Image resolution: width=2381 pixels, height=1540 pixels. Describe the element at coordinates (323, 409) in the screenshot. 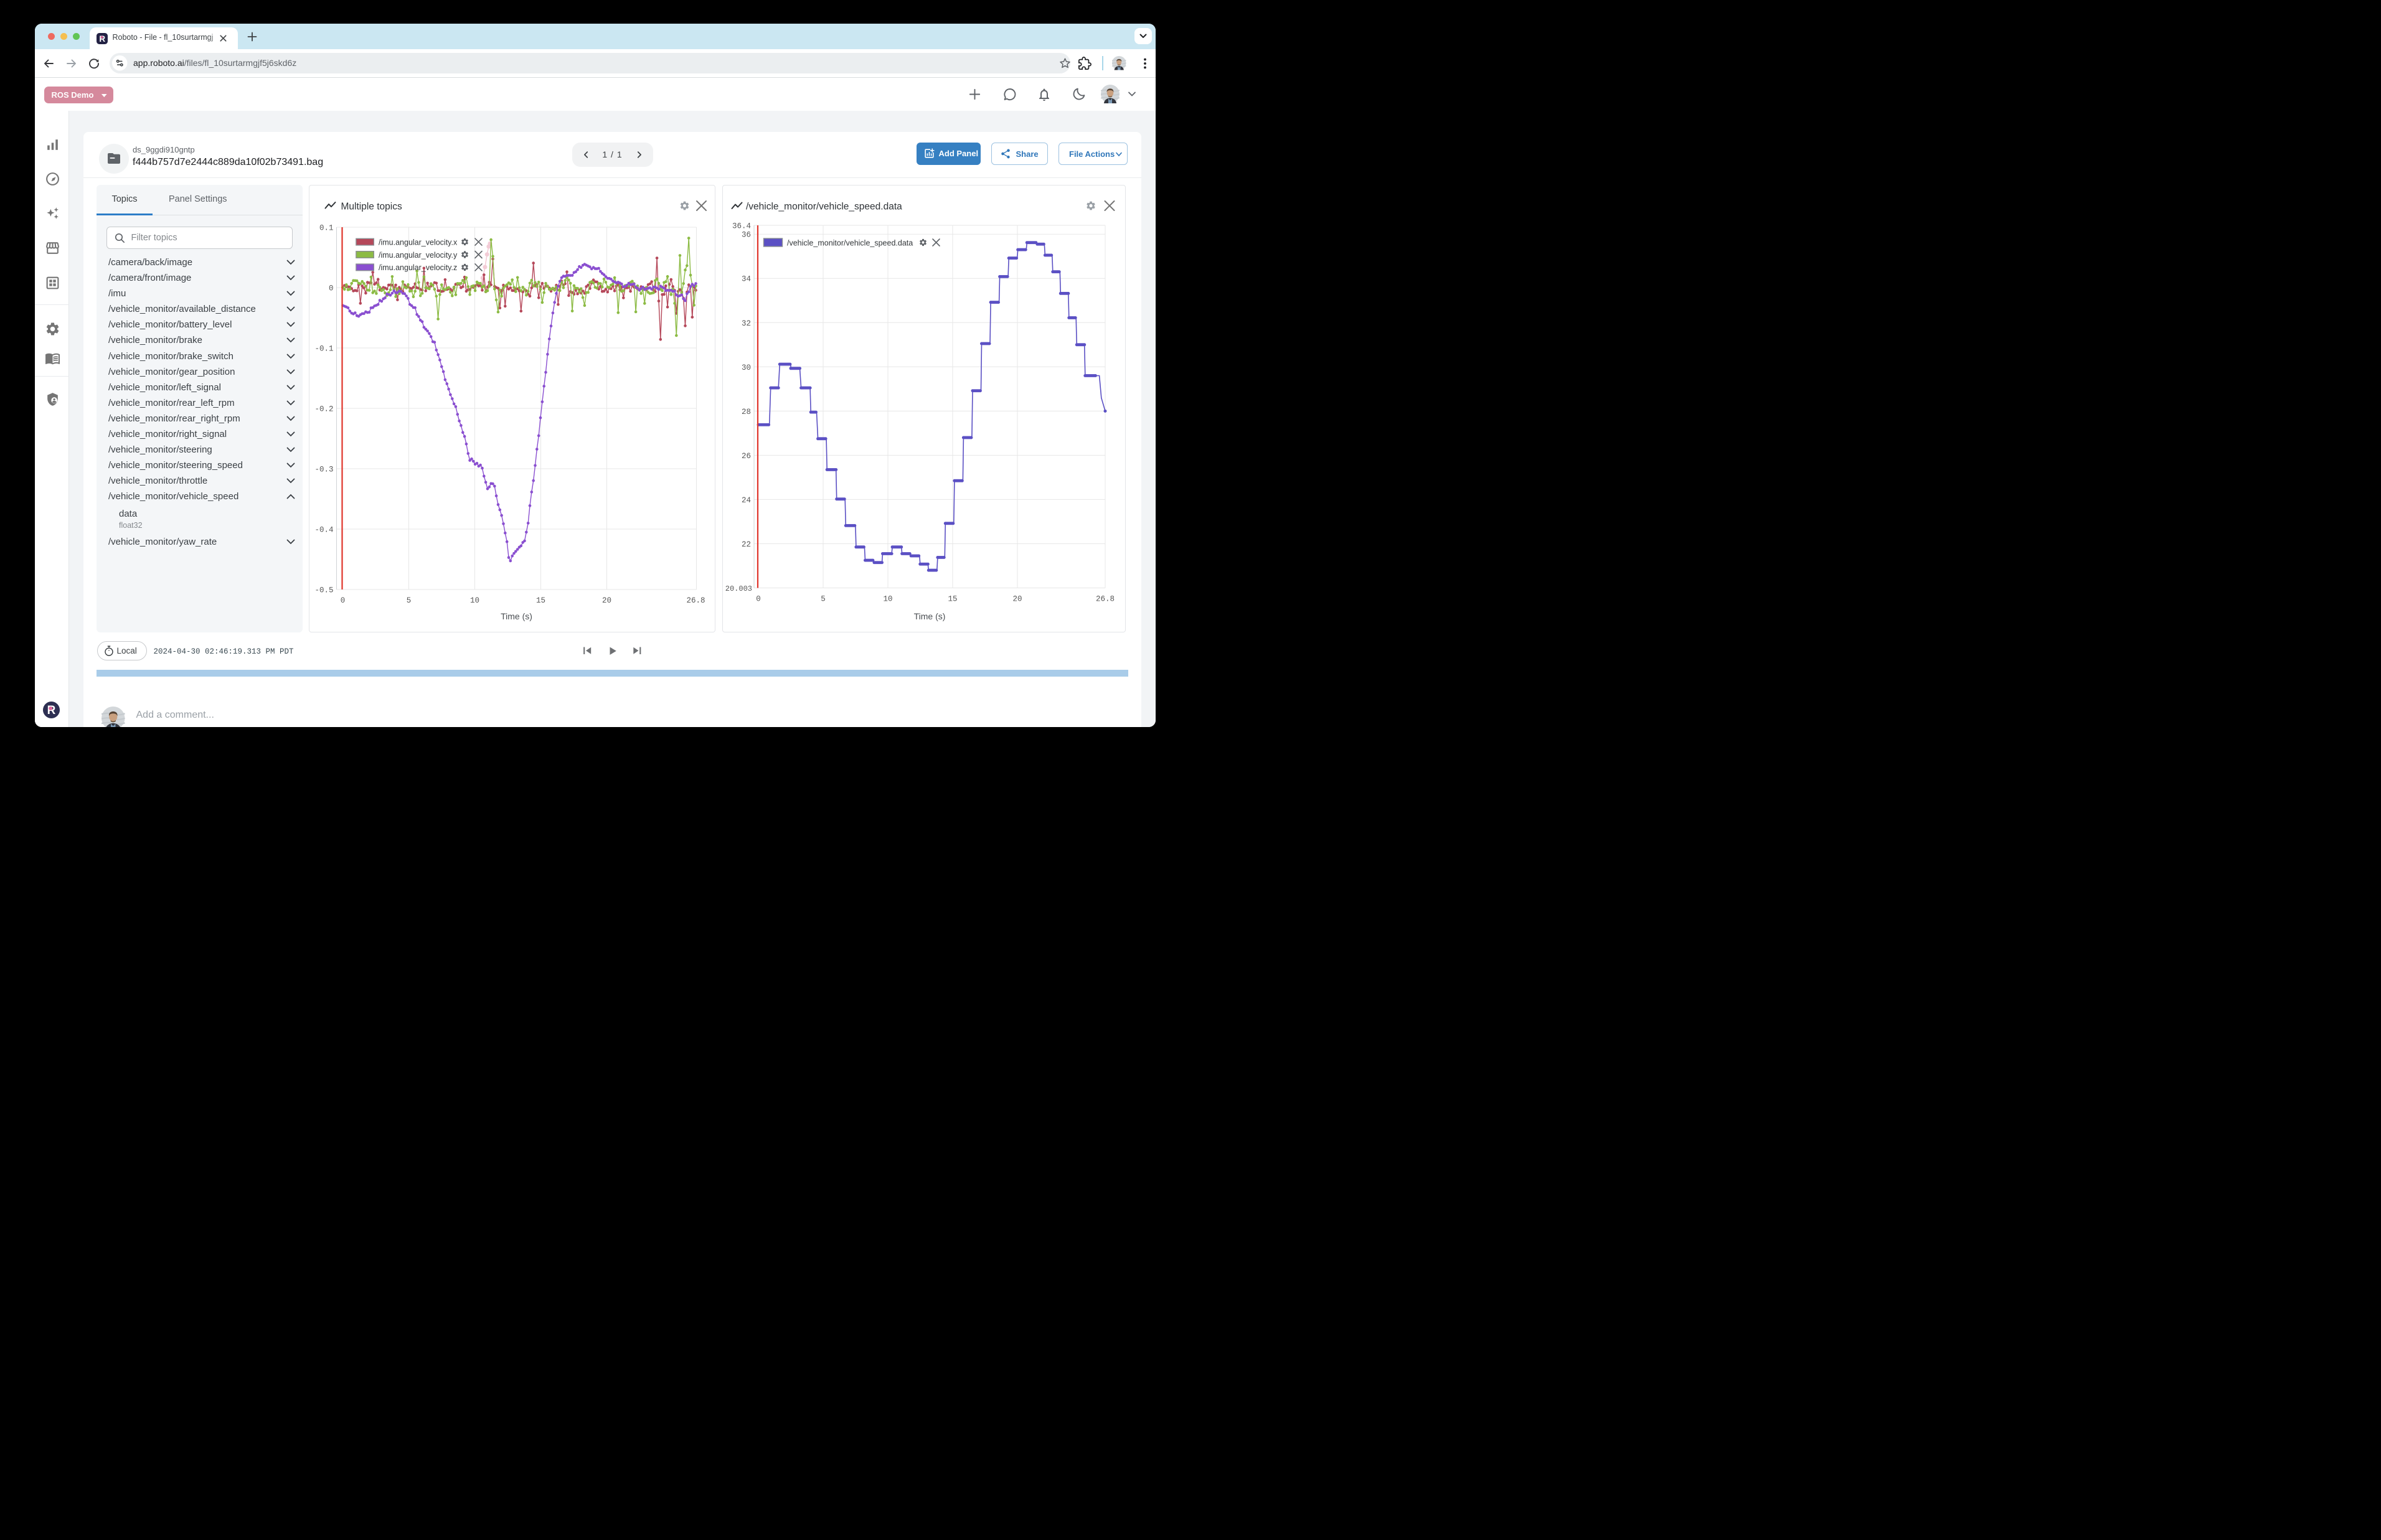

I see `svg-text: -0.2` at that location.